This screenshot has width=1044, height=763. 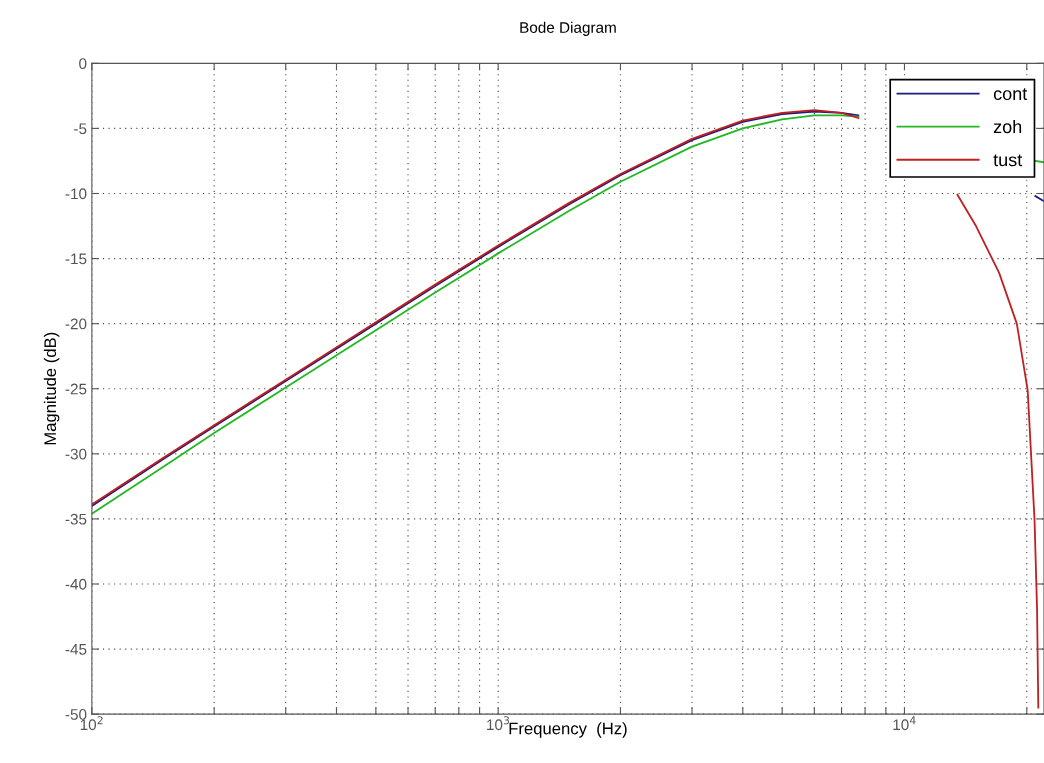 I want to click on x-axis-title: Frequency (Hz), so click(x=568, y=730).